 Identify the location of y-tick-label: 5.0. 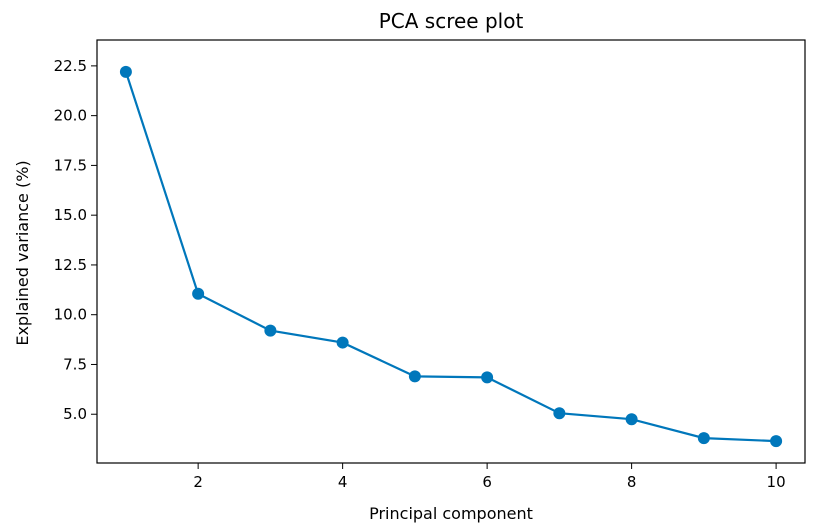
(75, 414).